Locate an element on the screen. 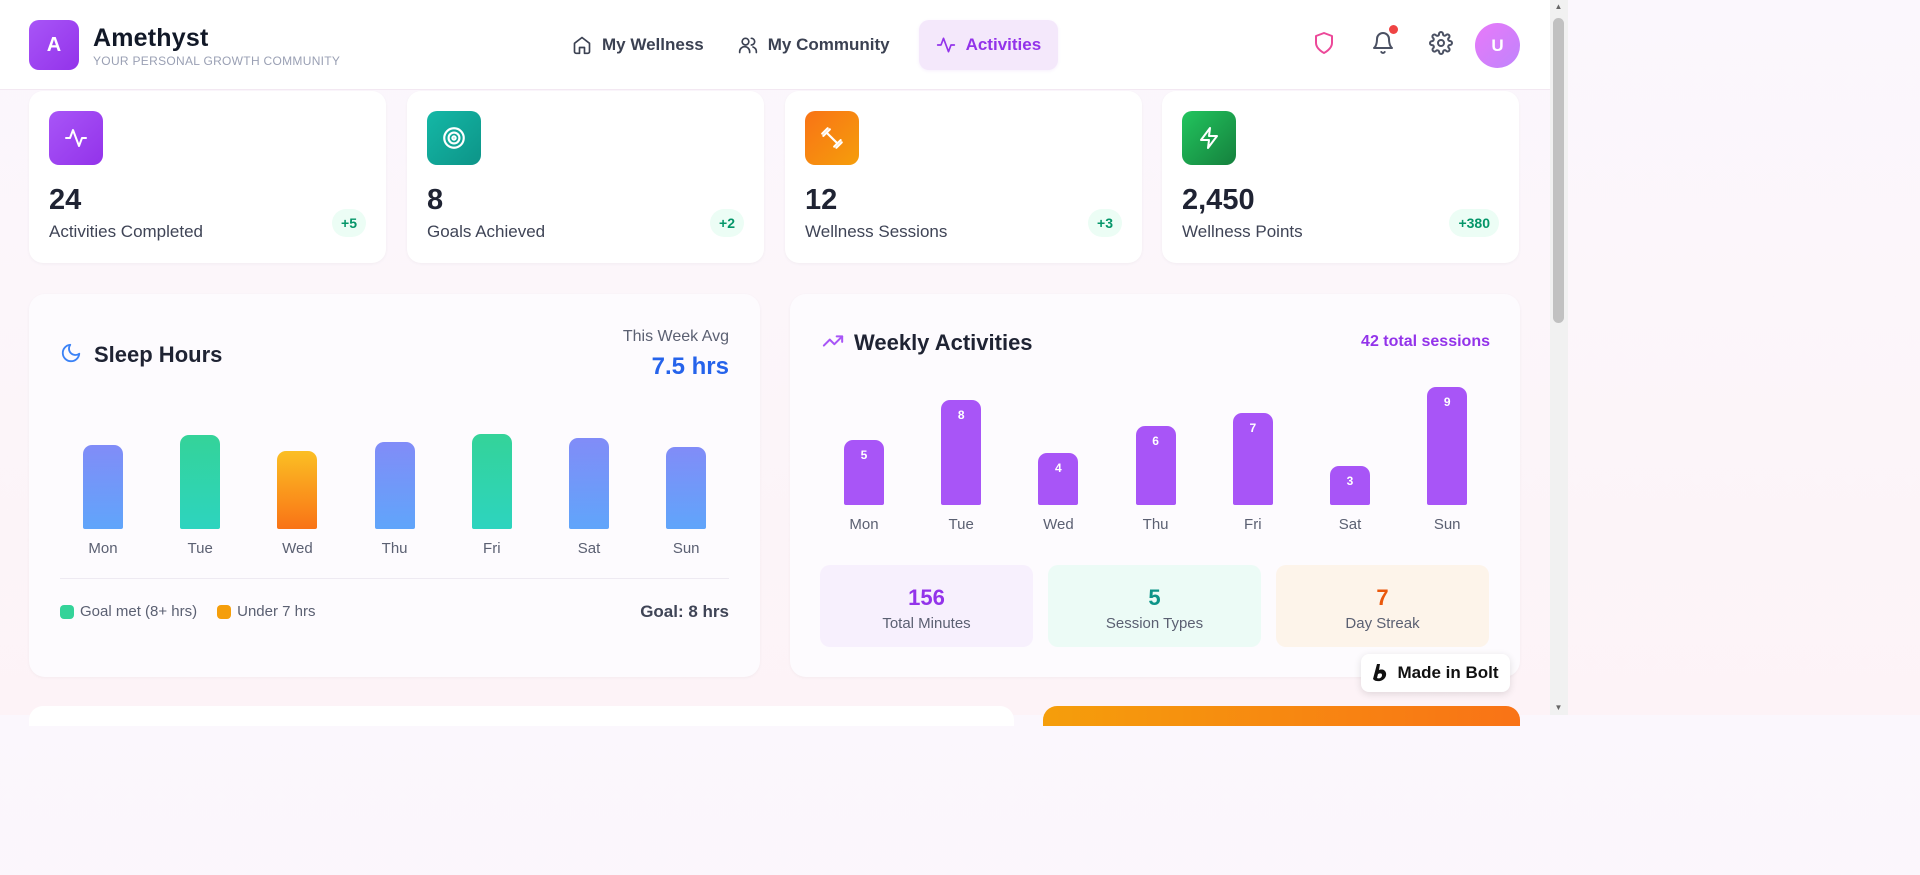 The image size is (1920, 875). mini-label: Day Streak is located at coordinates (1382, 623).